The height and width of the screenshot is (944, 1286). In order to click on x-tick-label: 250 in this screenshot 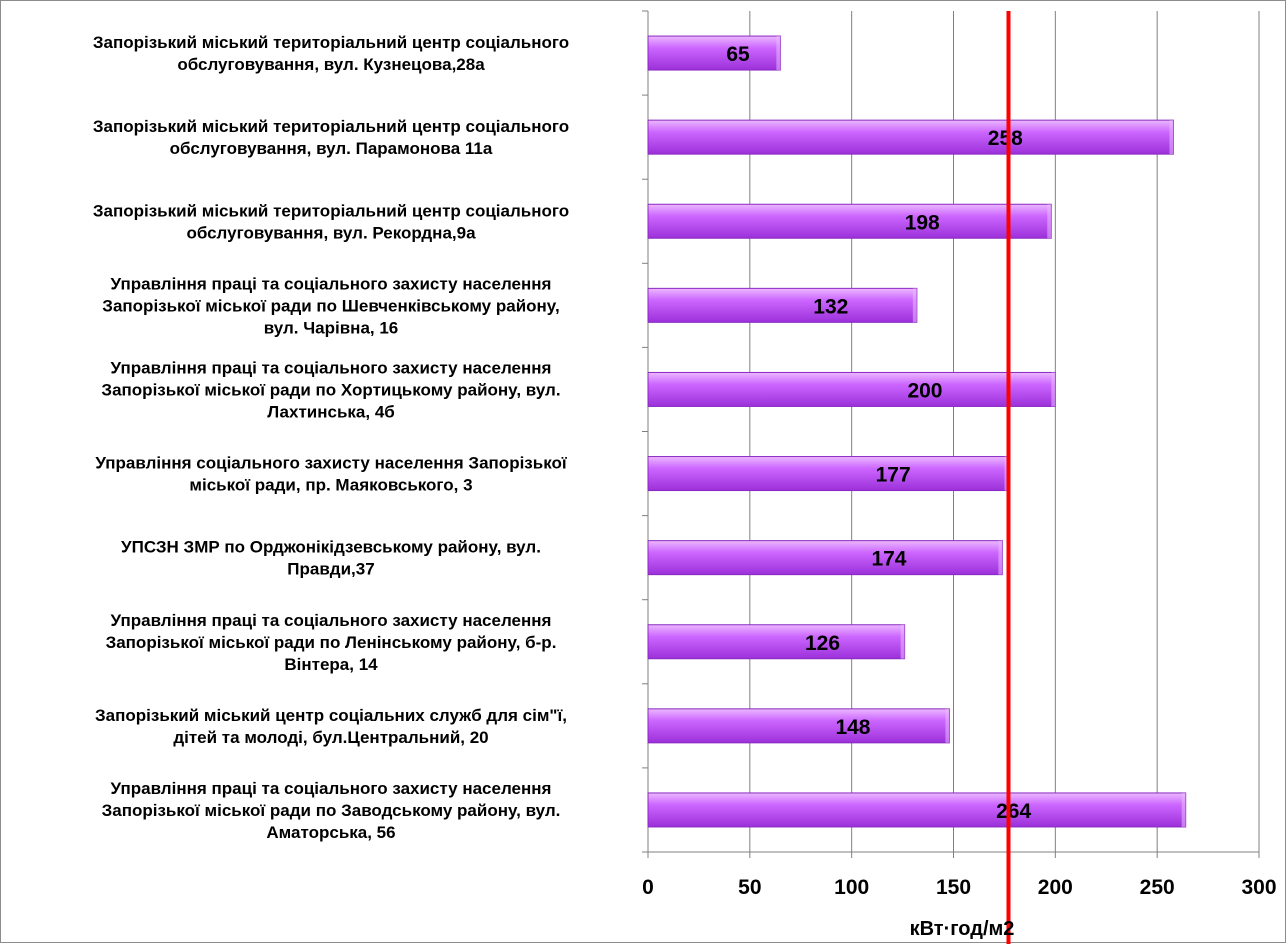, I will do `click(1157, 887)`.